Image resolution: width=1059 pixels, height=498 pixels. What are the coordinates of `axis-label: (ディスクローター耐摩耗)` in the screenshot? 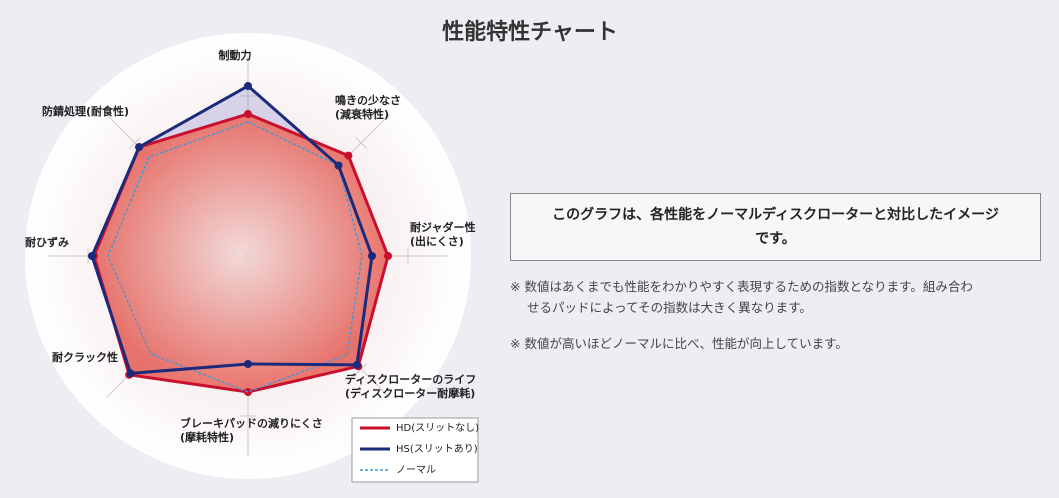 It's located at (410, 393).